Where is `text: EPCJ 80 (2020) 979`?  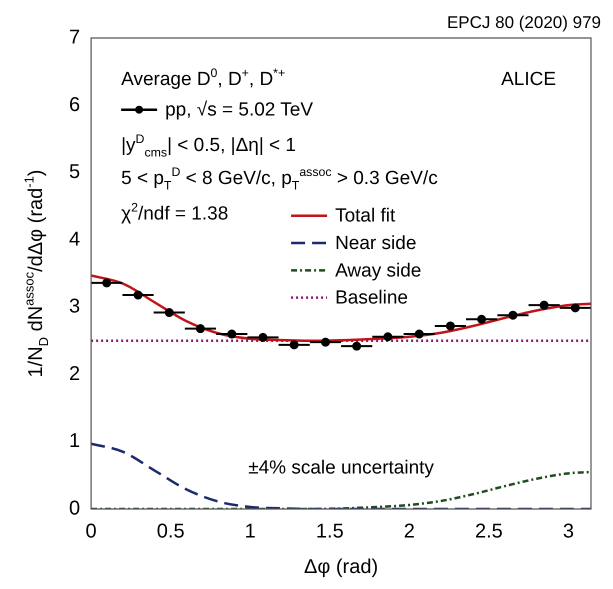 text: EPCJ 80 (2020) 979 is located at coordinates (524, 22).